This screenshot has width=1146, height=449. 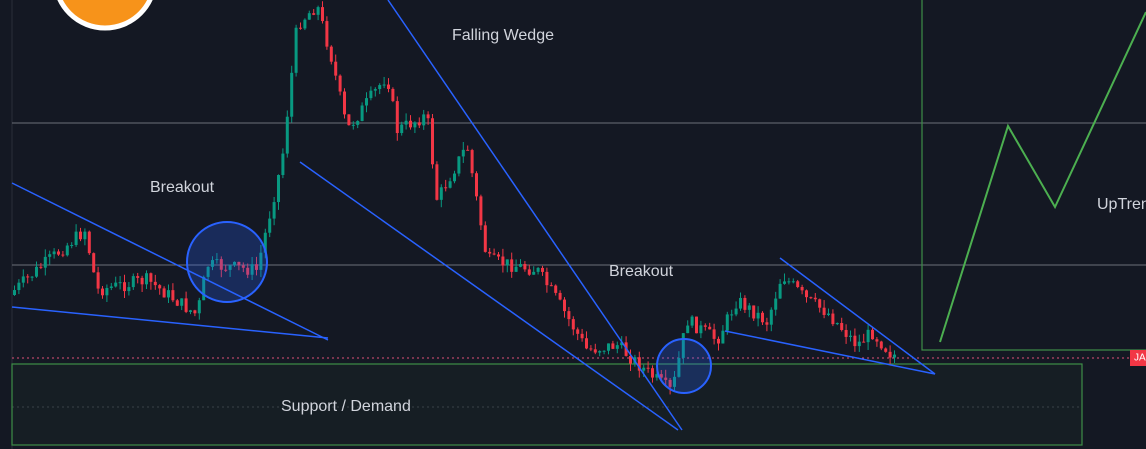 What do you see at coordinates (1138, 358) in the screenshot?
I see `price-tag` at bounding box center [1138, 358].